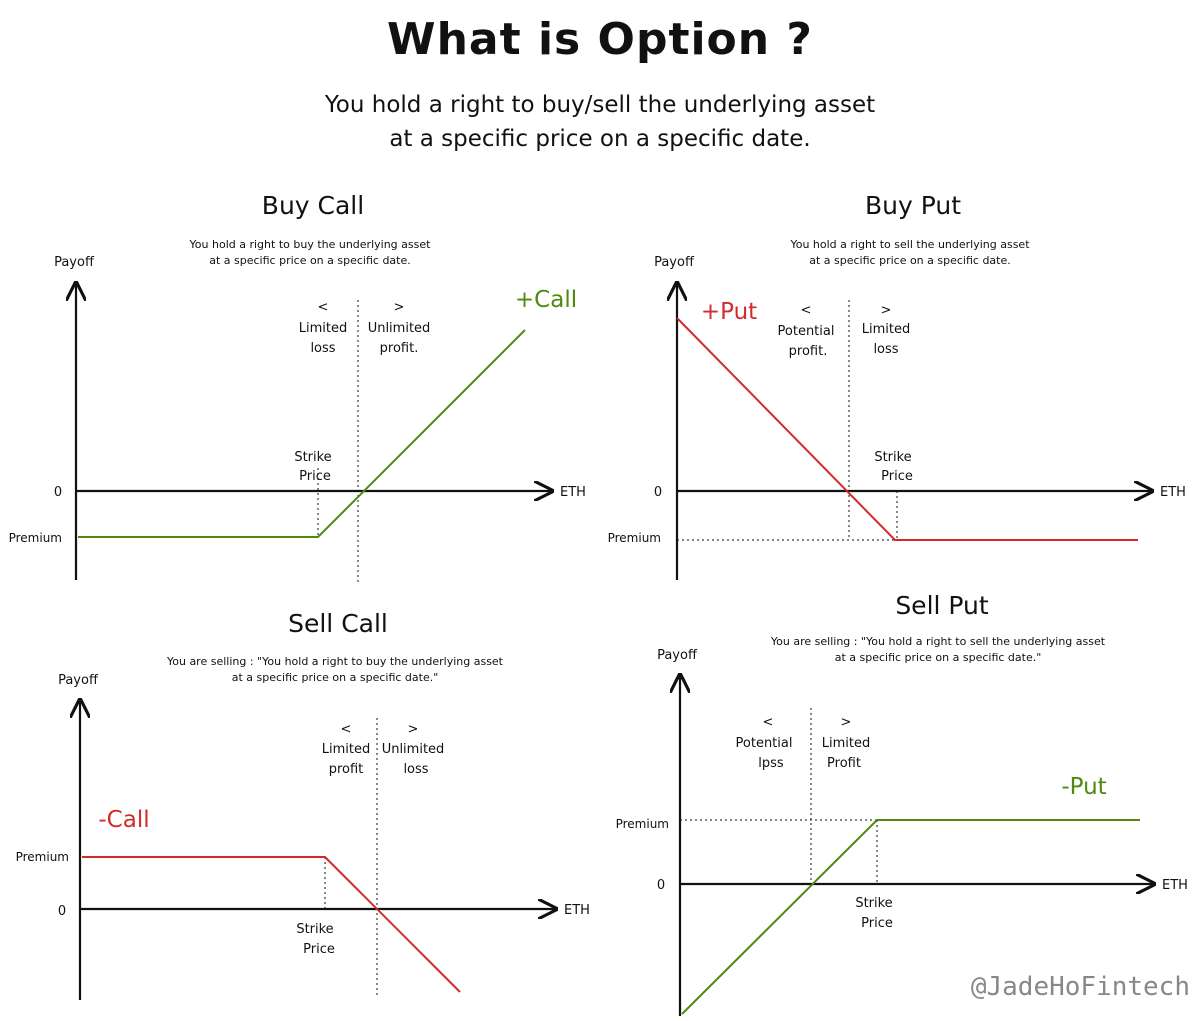  Describe the element at coordinates (844, 763) in the screenshot. I see `right-region-label-2: Profit` at that location.